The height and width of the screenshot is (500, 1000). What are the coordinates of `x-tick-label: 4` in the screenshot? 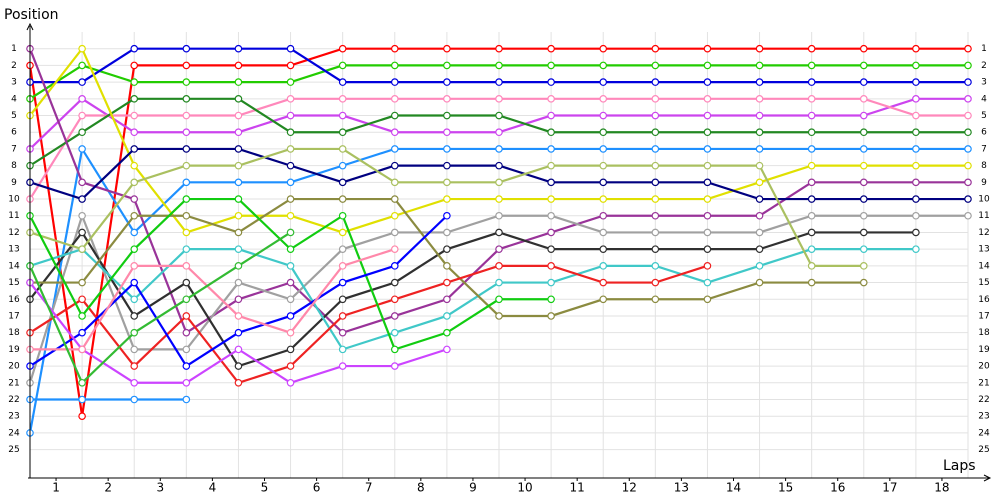 It's located at (213, 488).